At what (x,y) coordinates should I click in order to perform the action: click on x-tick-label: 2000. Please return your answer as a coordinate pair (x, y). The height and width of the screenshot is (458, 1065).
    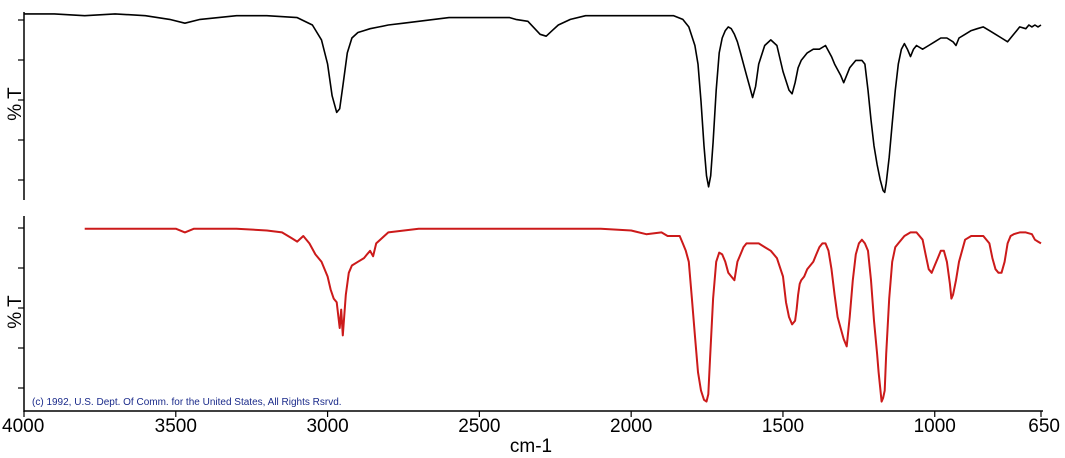
    Looking at the image, I should click on (631, 426).